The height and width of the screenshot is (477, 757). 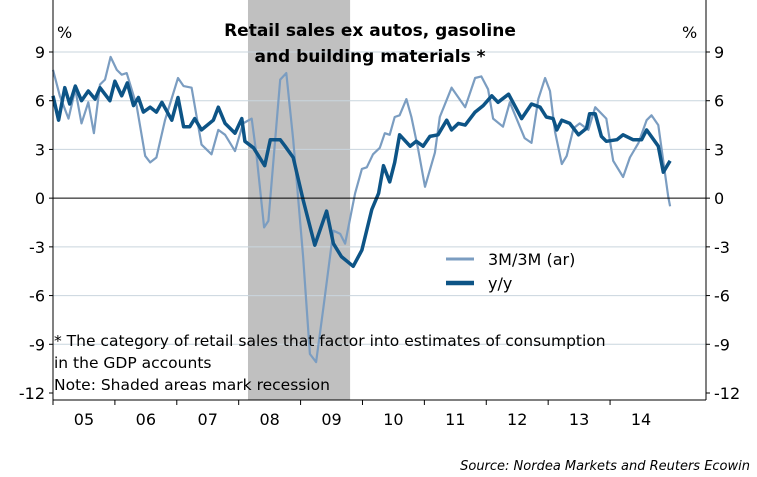 I want to click on y-tick-label-right: 6, so click(x=719, y=101).